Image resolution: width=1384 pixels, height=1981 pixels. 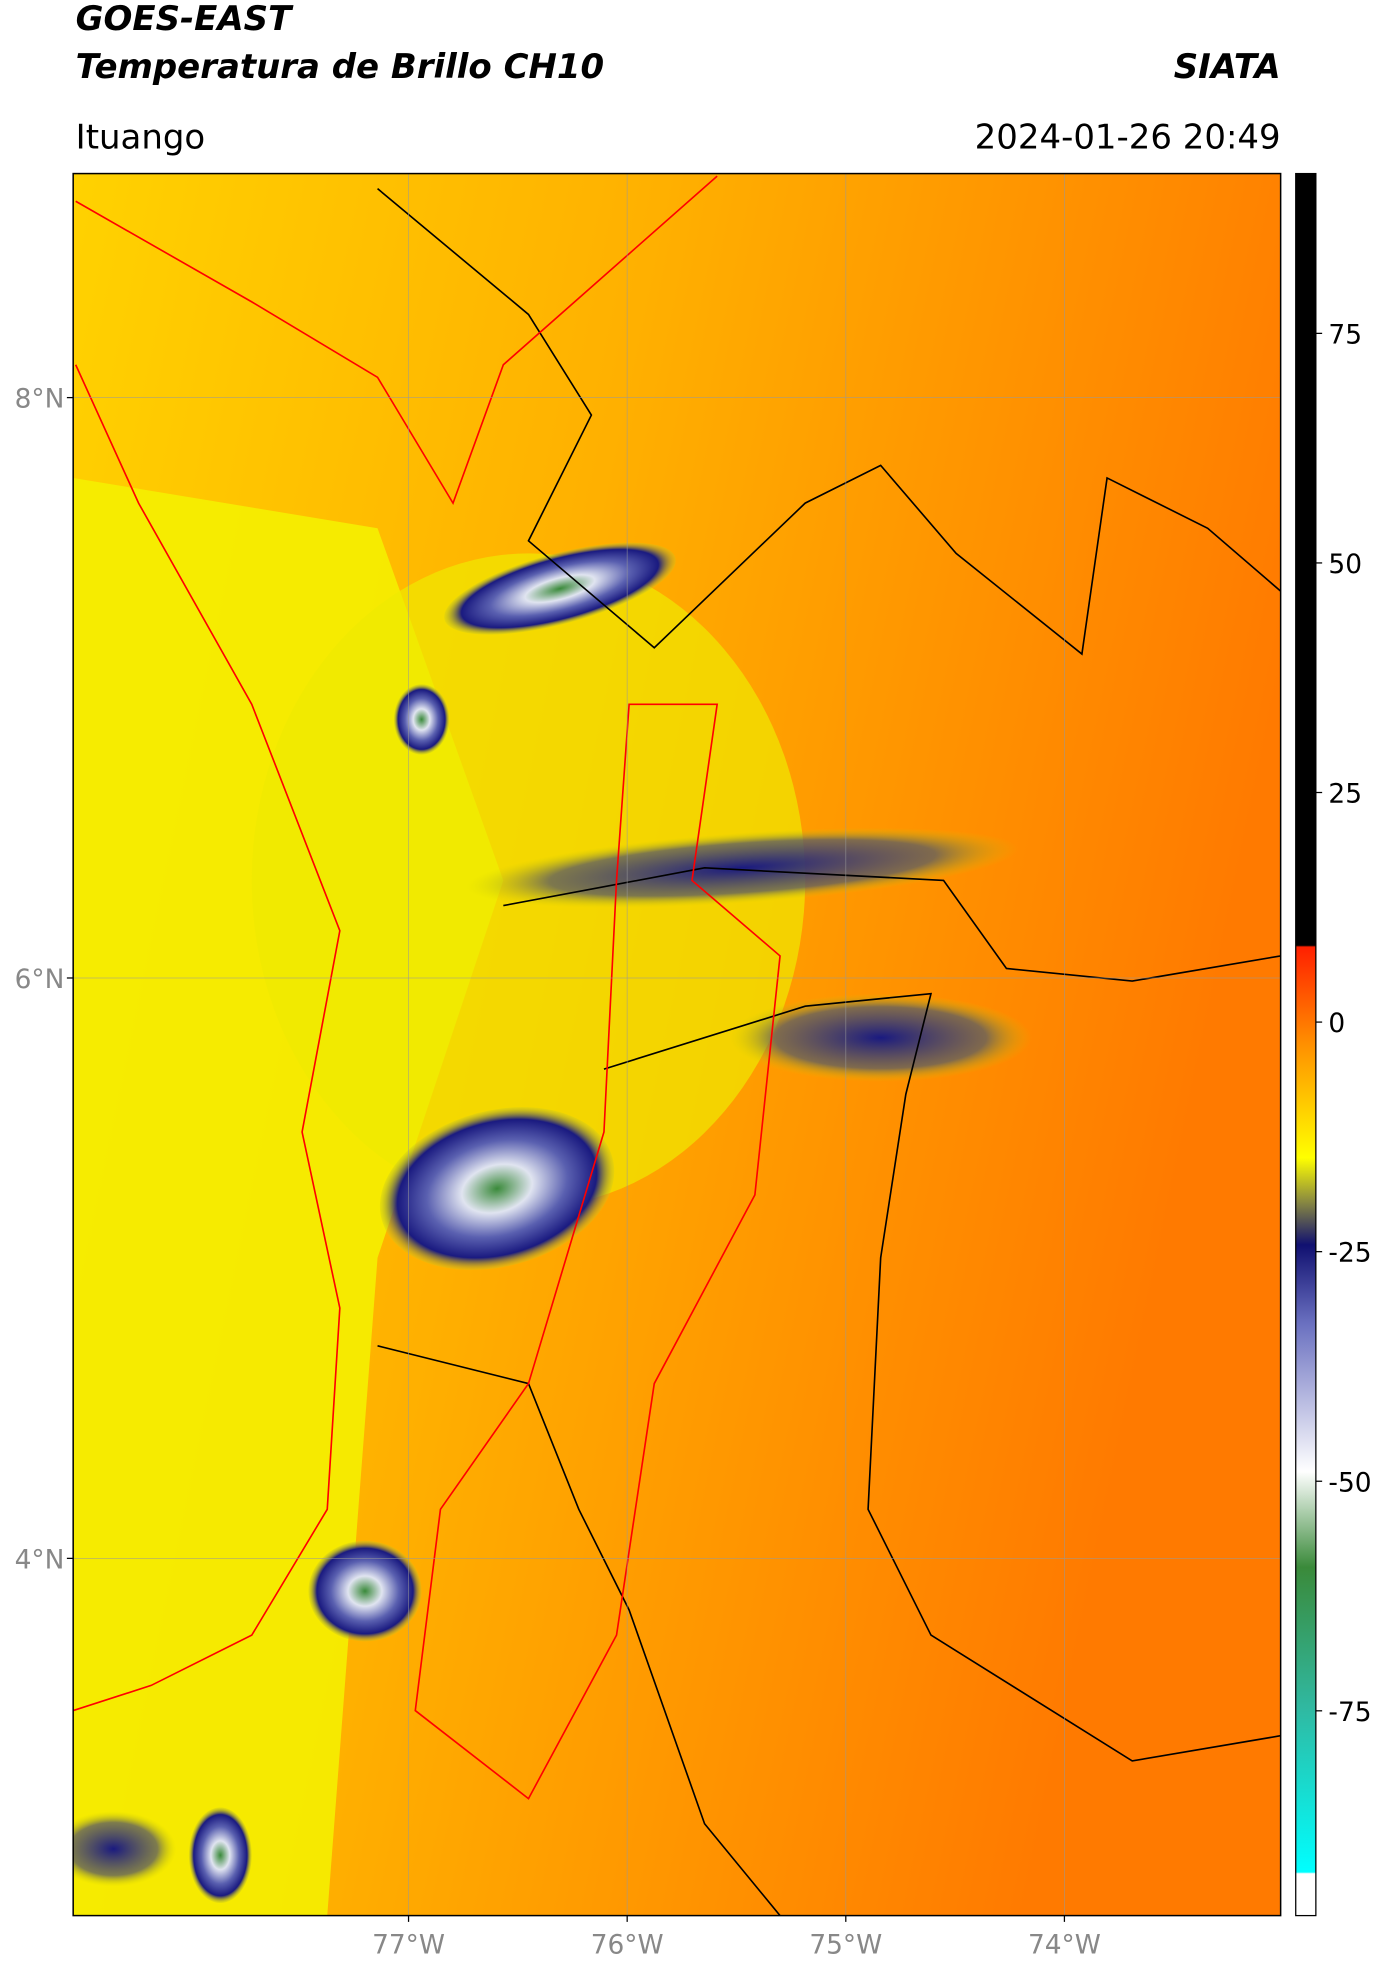 What do you see at coordinates (40, 979) in the screenshot?
I see `lat-label: 6°N` at bounding box center [40, 979].